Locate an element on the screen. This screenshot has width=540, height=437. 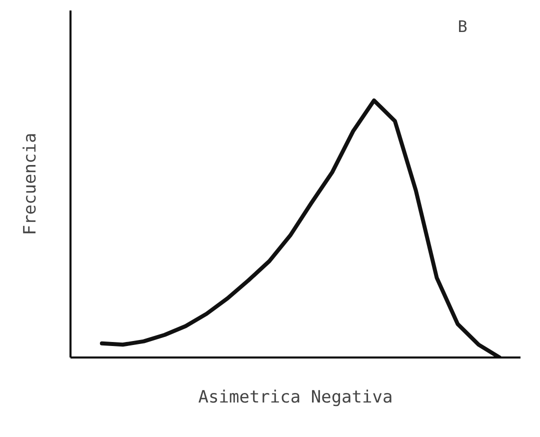
x-axis-title: Asimetrica Negativa is located at coordinates (295, 398).